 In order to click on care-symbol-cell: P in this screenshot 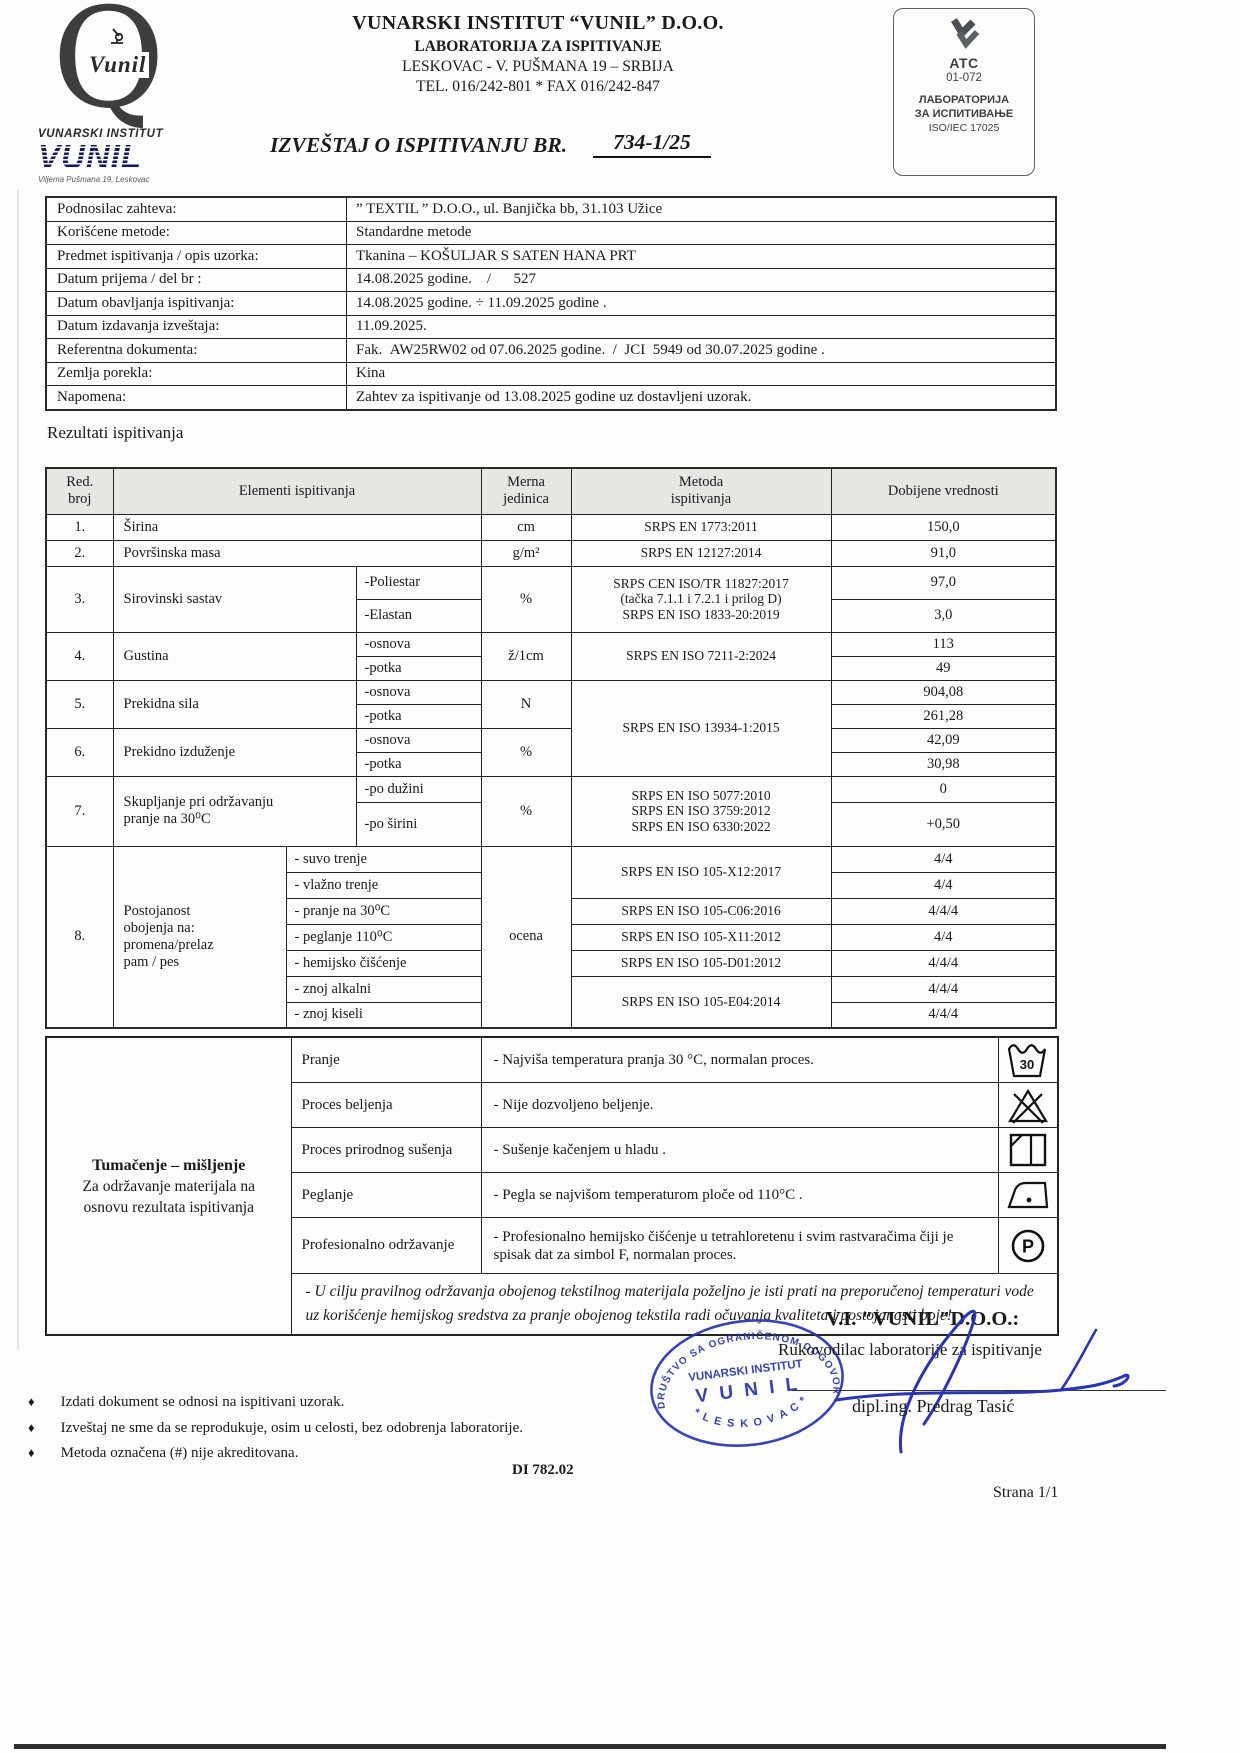, I will do `click(1028, 1245)`.